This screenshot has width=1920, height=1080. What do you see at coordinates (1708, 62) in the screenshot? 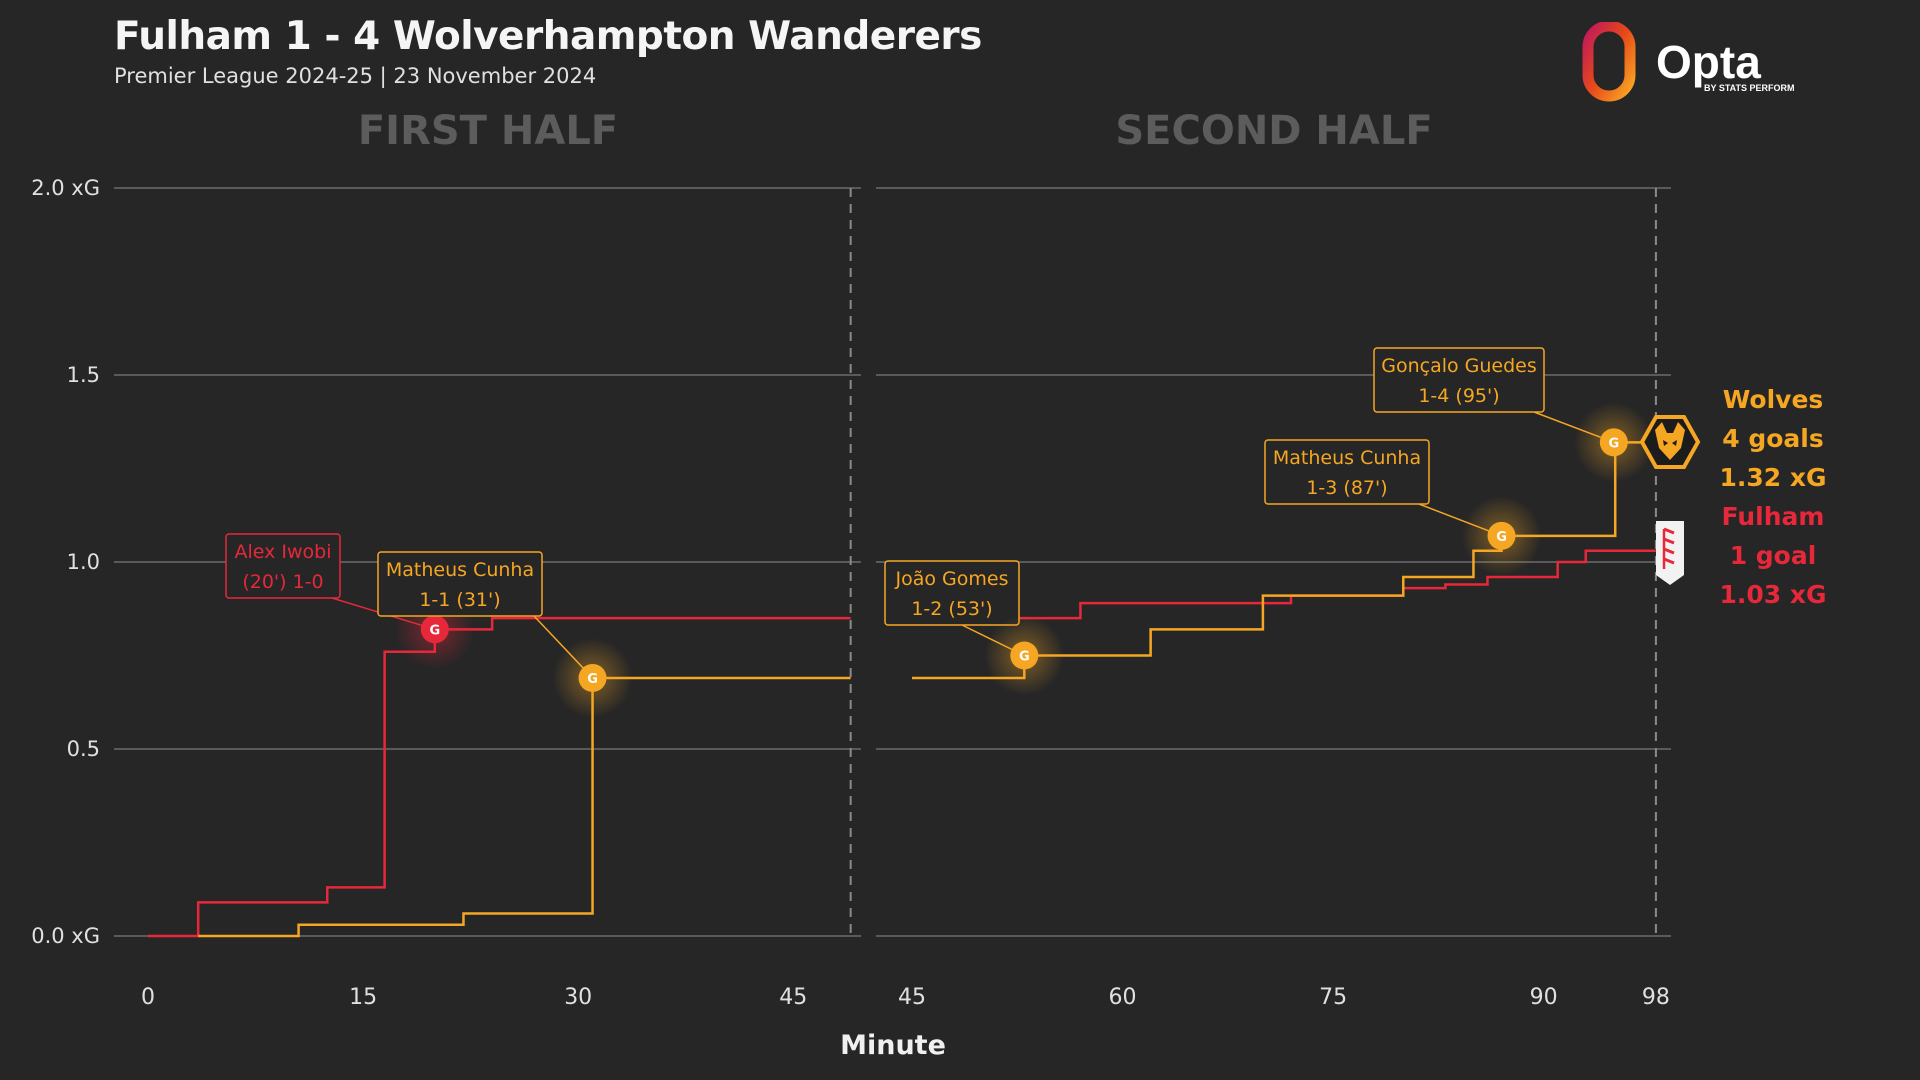
I see `opta-wordmark: Opta` at bounding box center [1708, 62].